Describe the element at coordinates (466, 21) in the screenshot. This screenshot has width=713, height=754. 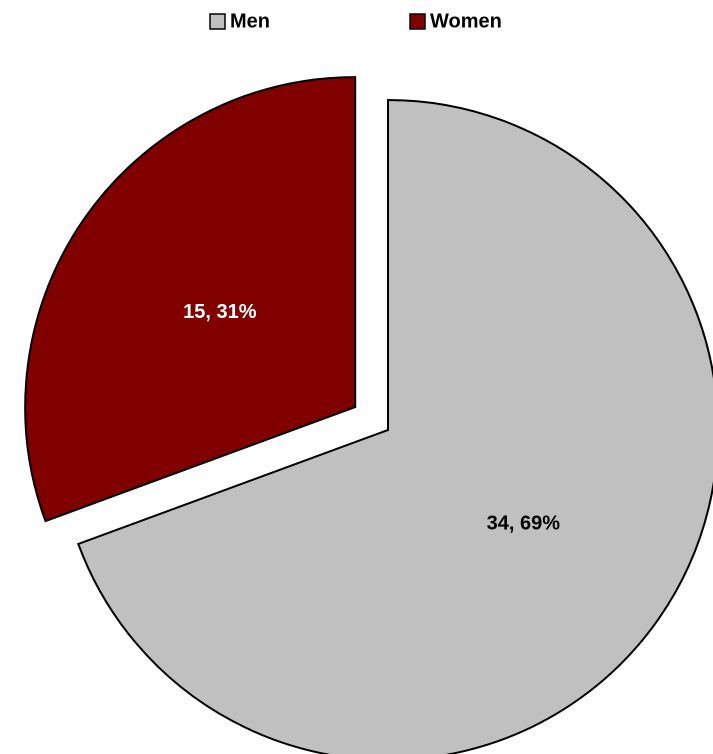
I see `legend-label: Women` at that location.